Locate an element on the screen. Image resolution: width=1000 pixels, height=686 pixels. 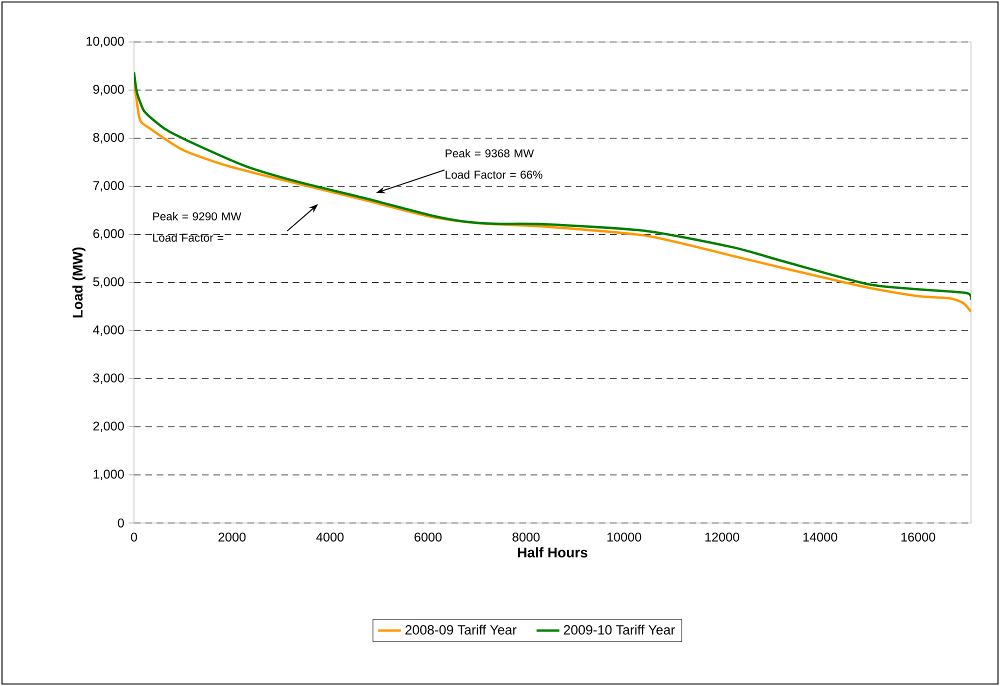
x-tick-label: 10000 is located at coordinates (624, 537).